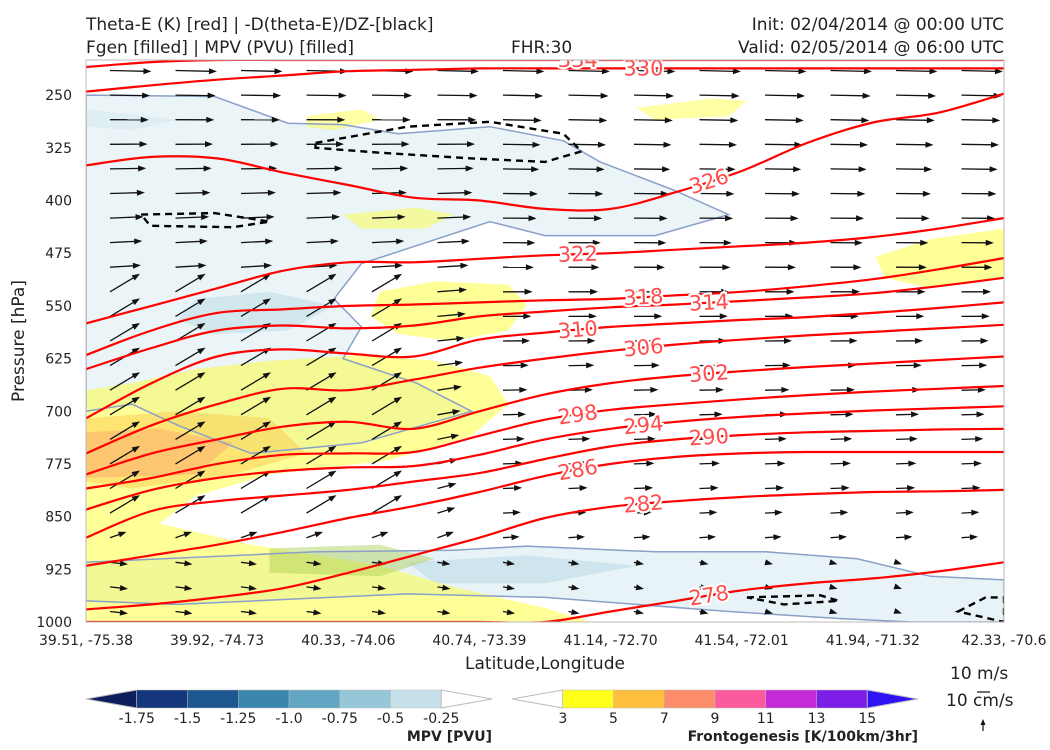  Describe the element at coordinates (542, 48) in the screenshot. I see `forecast-hour: FHR:30` at that location.